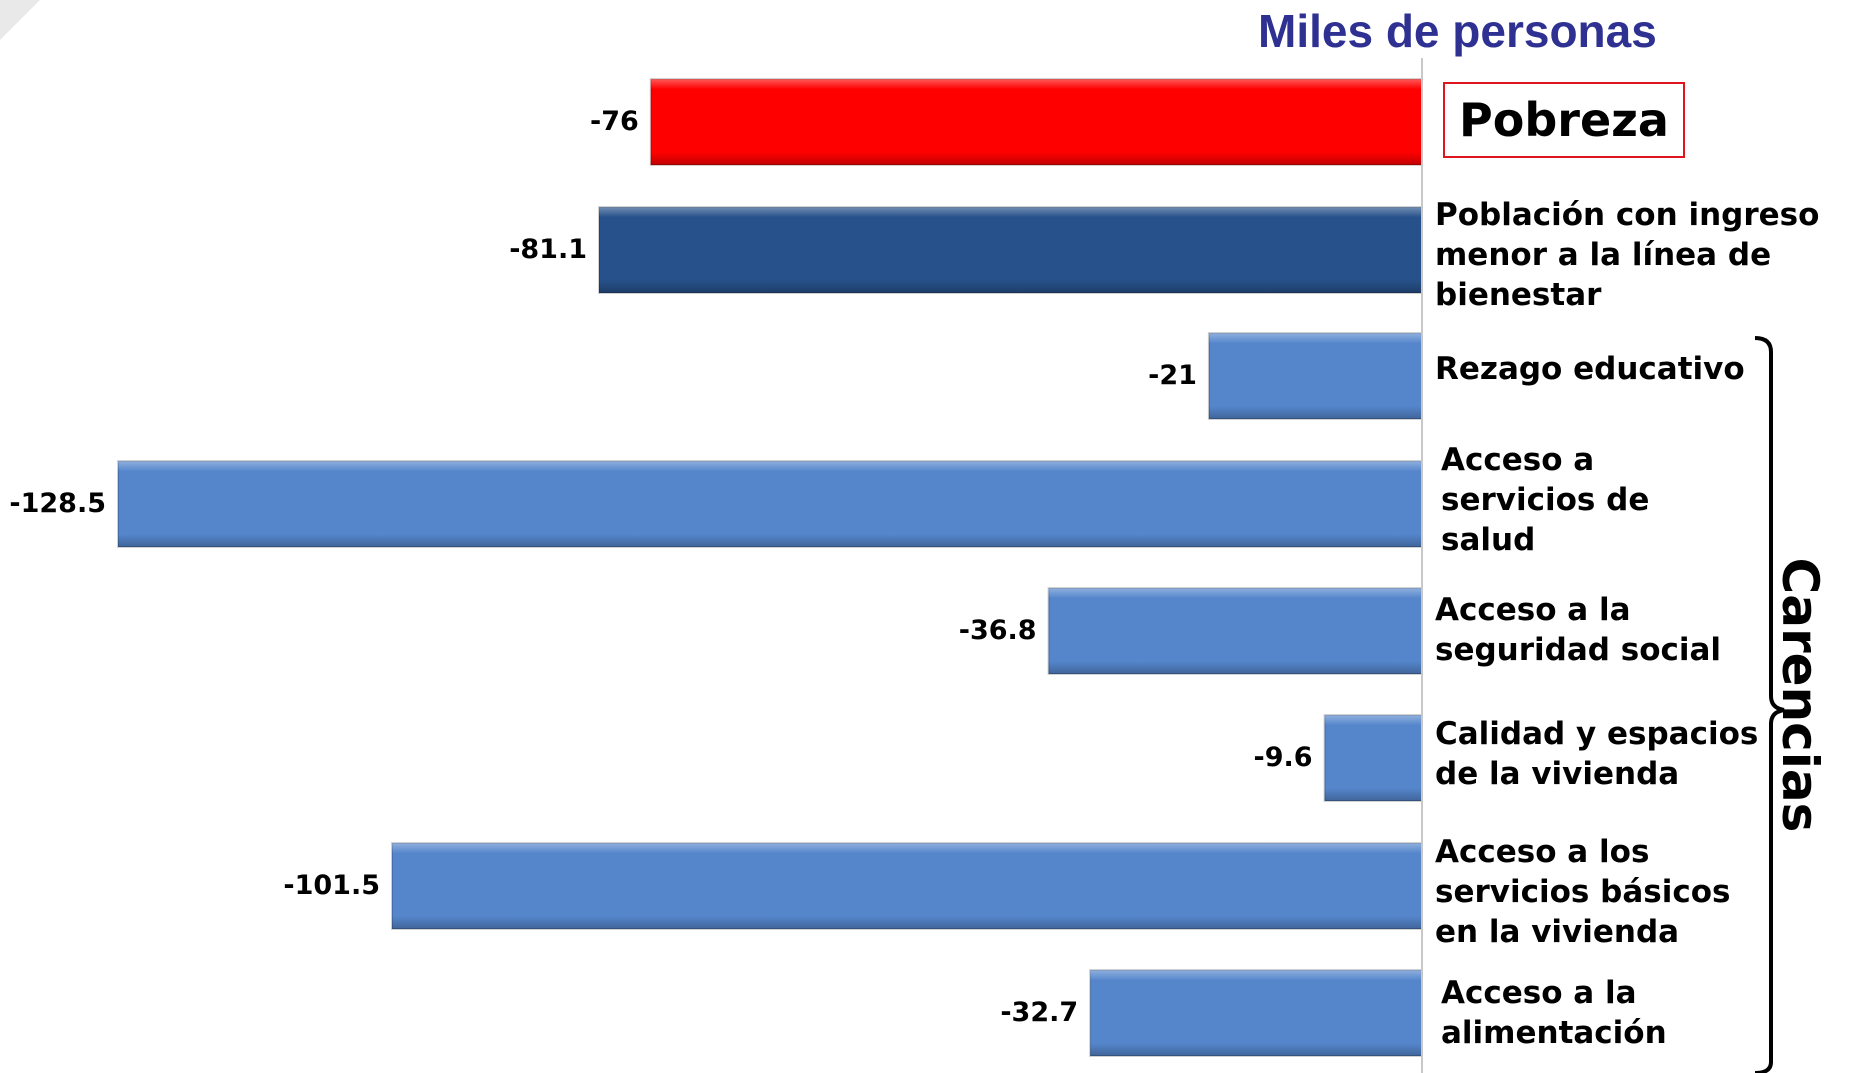  I want to click on value-label-3: -128.5, so click(57, 503).